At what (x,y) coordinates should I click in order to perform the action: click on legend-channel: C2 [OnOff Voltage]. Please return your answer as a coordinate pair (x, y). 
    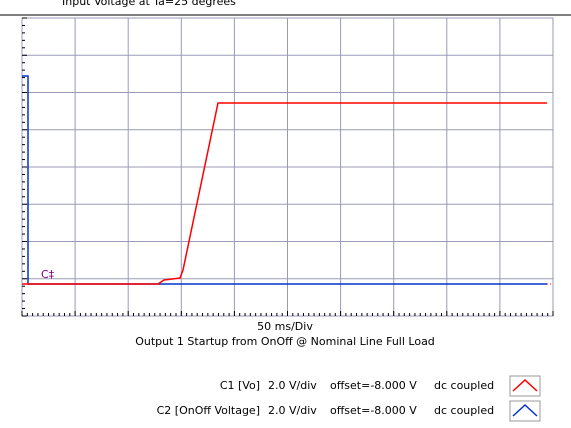
    Looking at the image, I should click on (208, 410).